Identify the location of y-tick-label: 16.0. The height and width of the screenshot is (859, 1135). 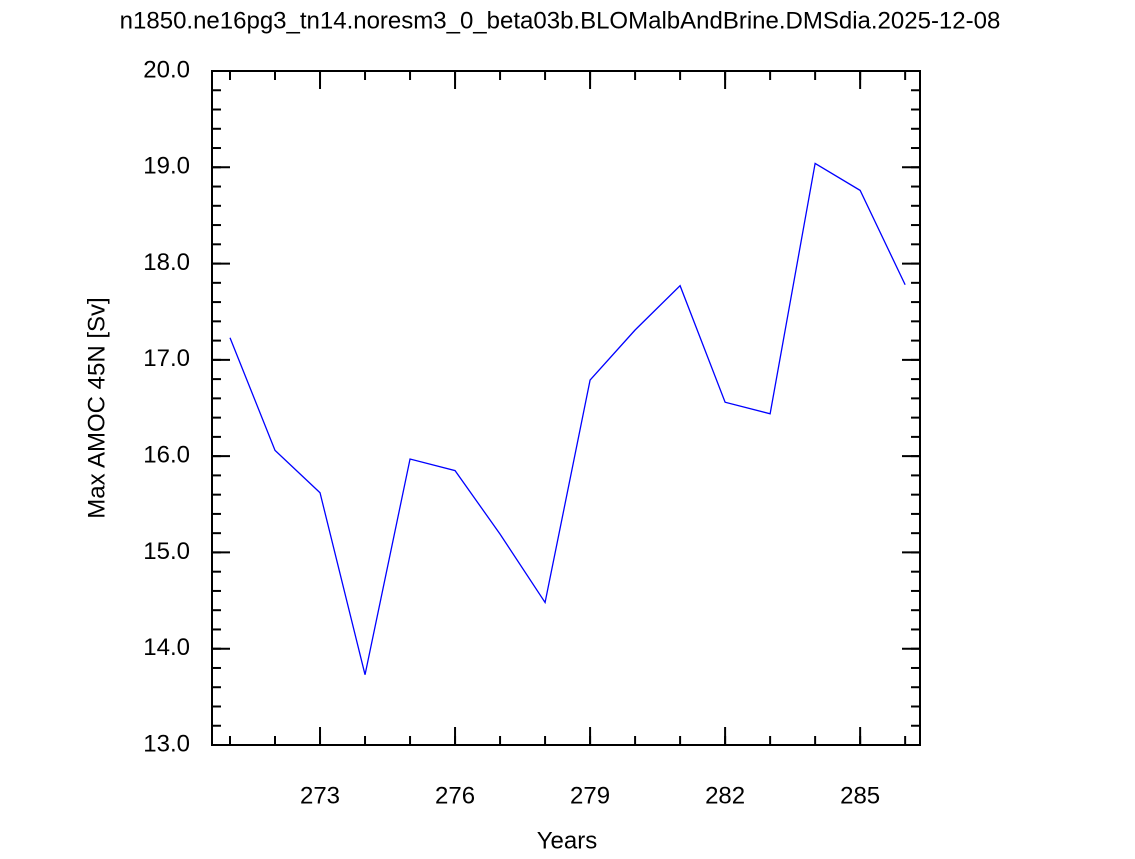
(166, 454).